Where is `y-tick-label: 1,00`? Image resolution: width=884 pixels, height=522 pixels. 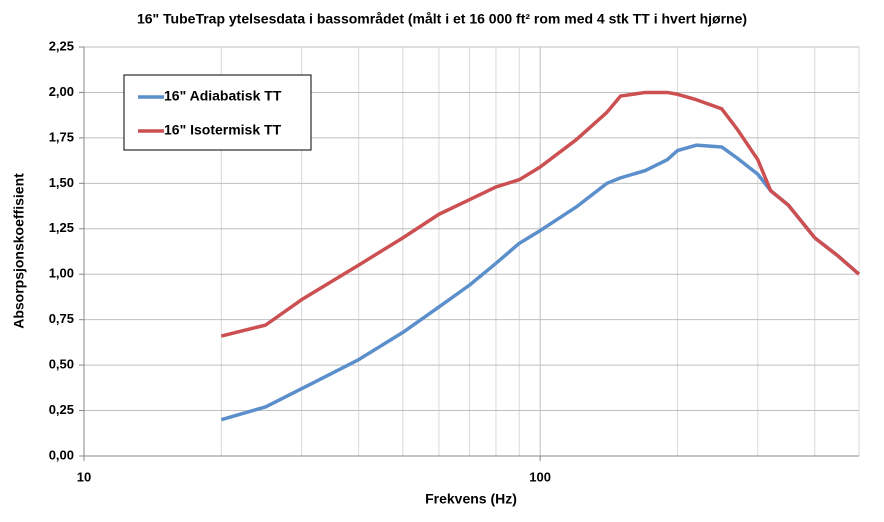 y-tick-label: 1,00 is located at coordinates (61, 273).